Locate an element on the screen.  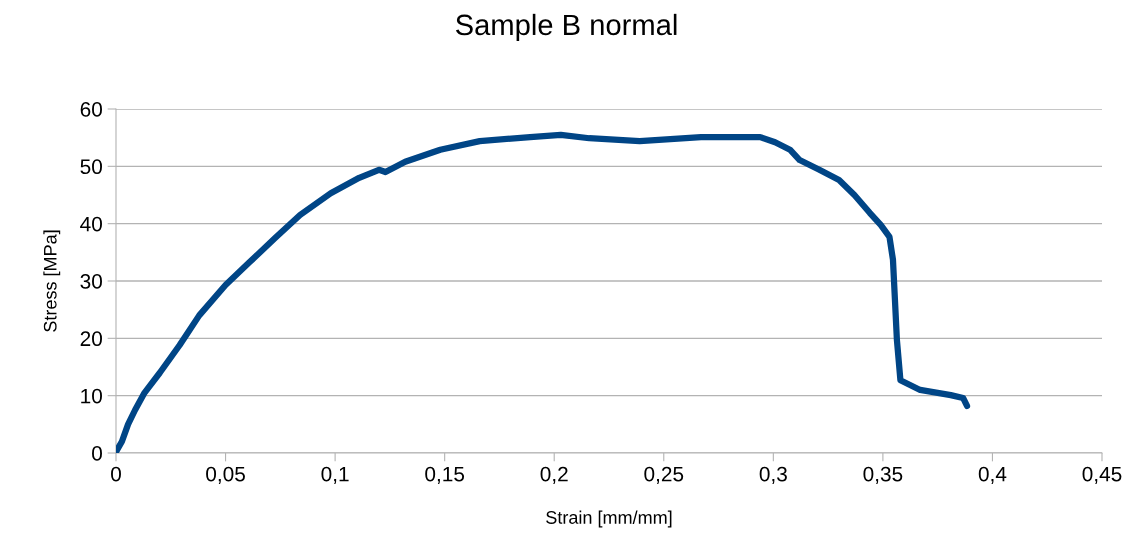
y-tick-label: 0 is located at coordinates (97, 453).